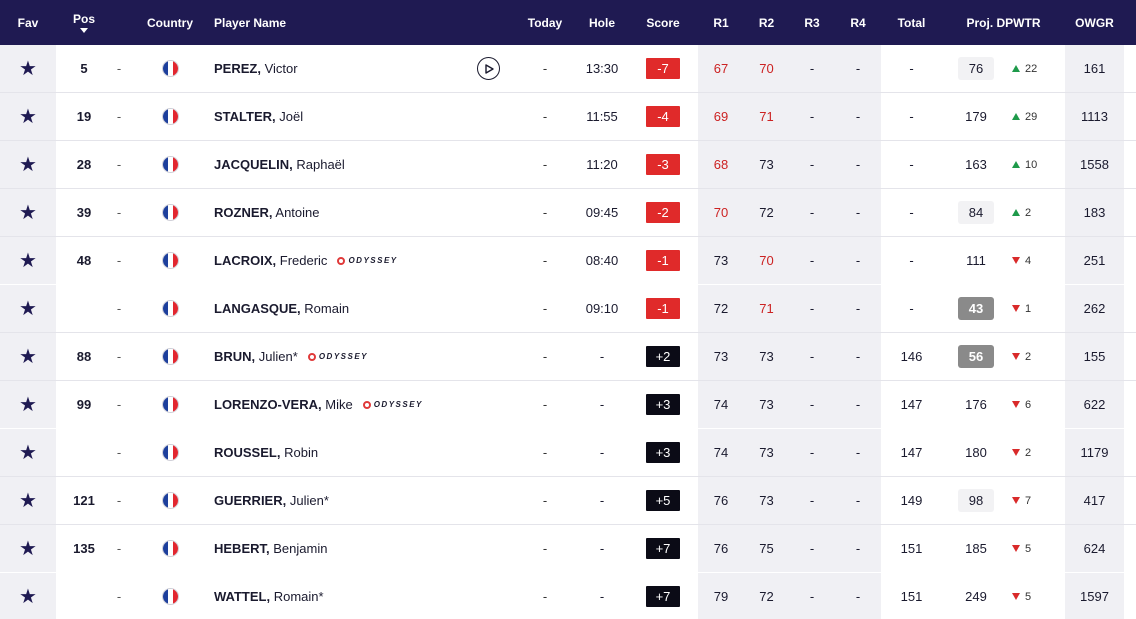  Describe the element at coordinates (568, 309) in the screenshot. I see `table-row: ★ - LANGASQUE, Romain -09:10 -1 72 71- - -43 1 262` at that location.